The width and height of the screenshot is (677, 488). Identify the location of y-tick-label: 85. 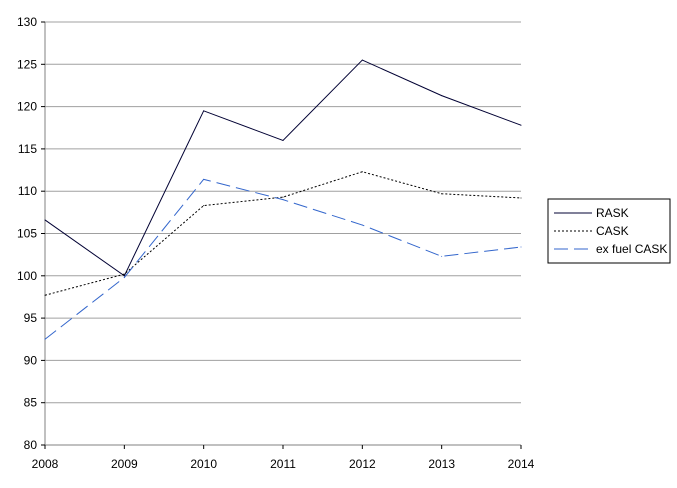
(31, 403).